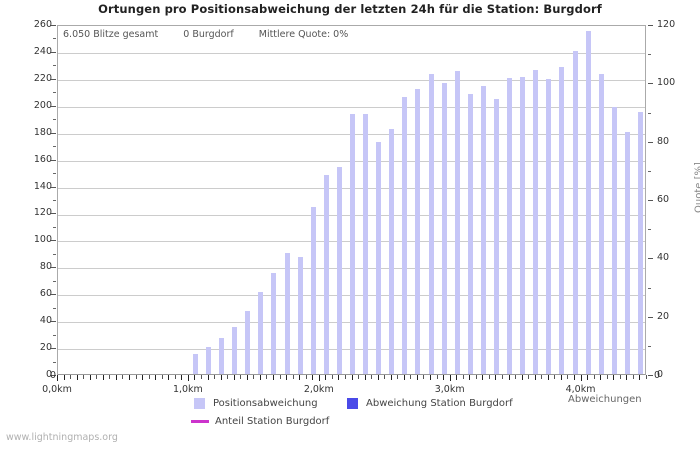 This screenshot has width=700, height=450. What do you see at coordinates (663, 141) in the screenshot?
I see `right-tick-label: 80` at bounding box center [663, 141].